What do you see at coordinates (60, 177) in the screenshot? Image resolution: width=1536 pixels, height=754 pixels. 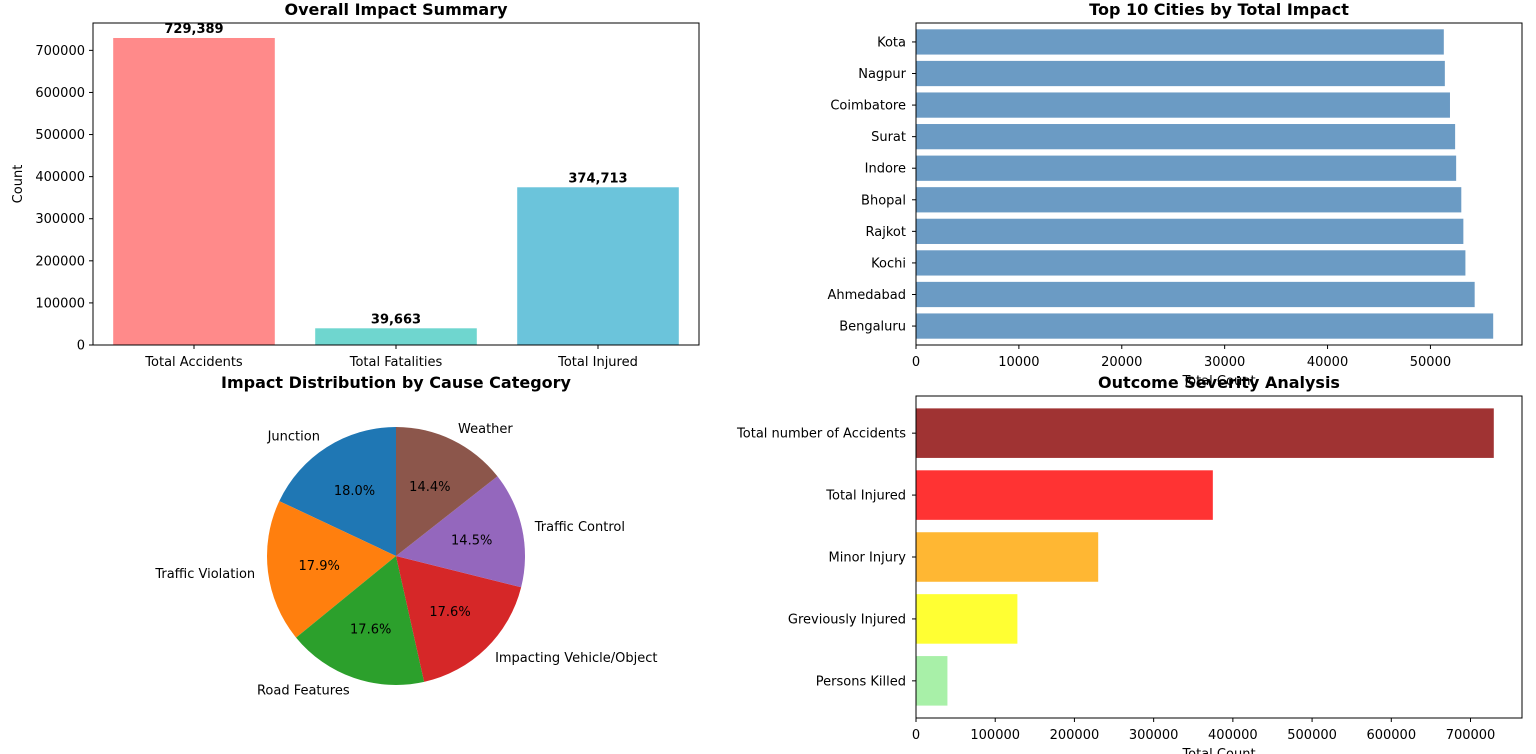 I see `y-tick-label: 400000` at bounding box center [60, 177].